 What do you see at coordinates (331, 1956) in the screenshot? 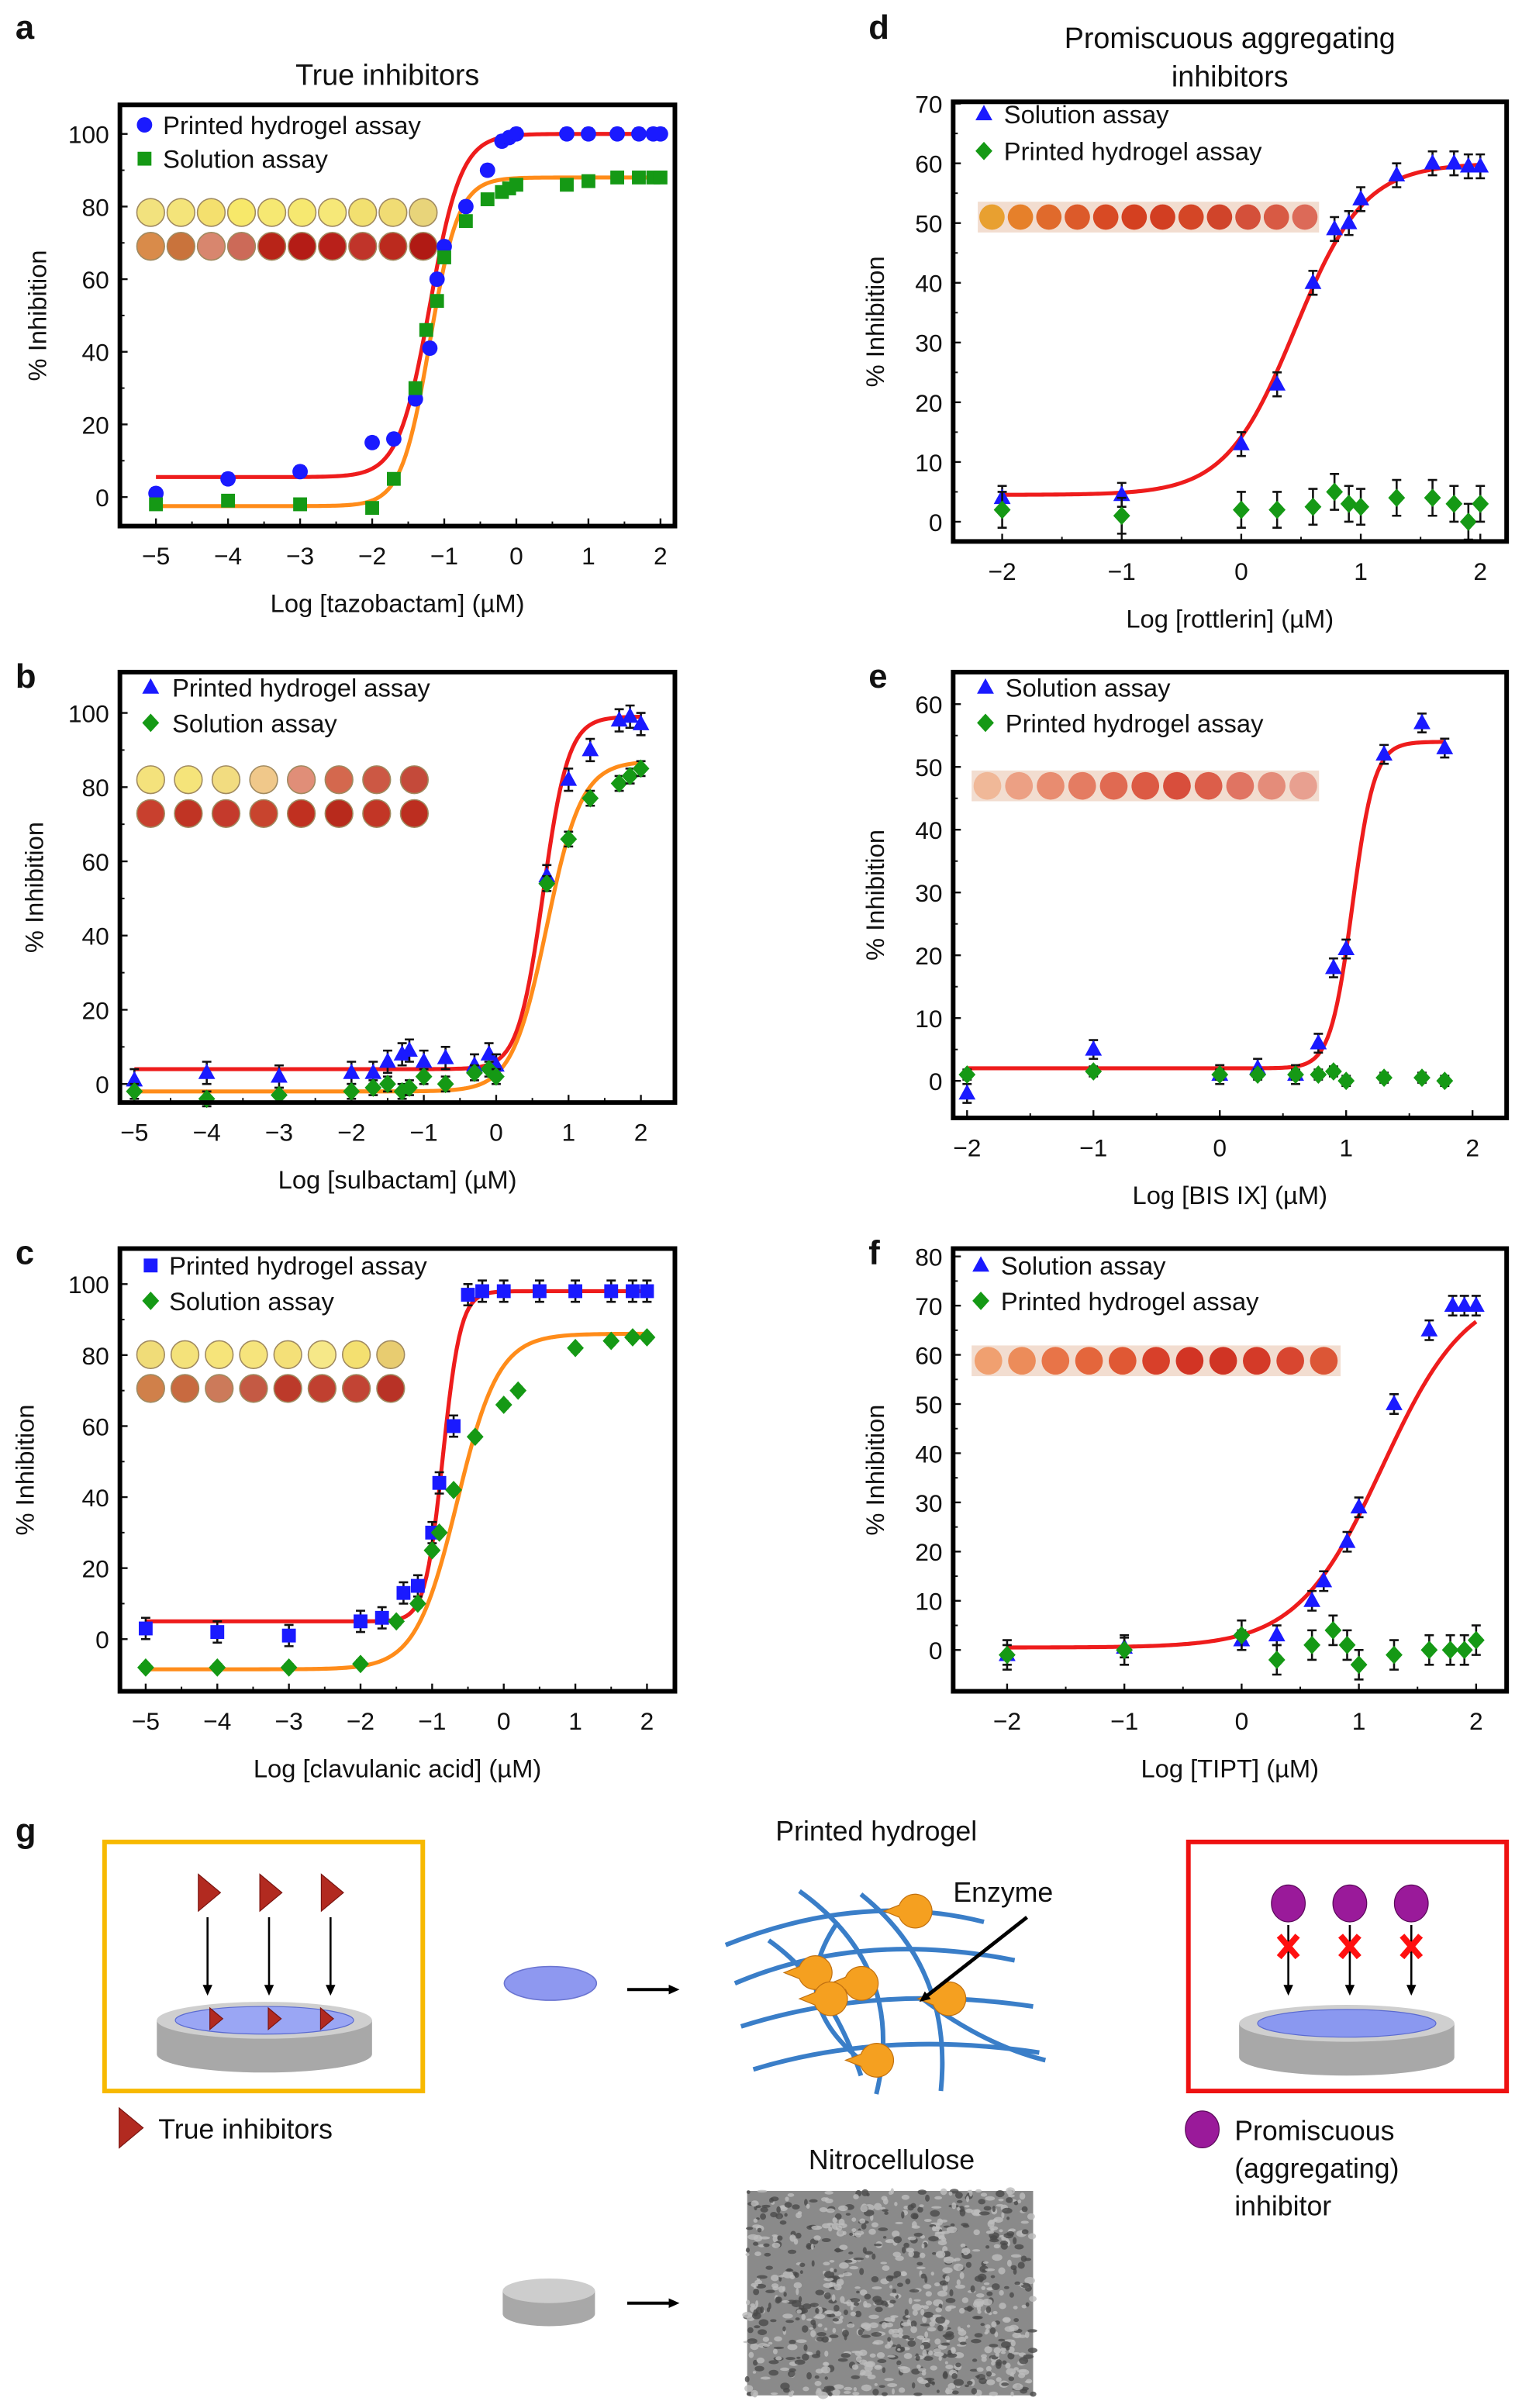
I see `down-arrow-icon` at bounding box center [331, 1956].